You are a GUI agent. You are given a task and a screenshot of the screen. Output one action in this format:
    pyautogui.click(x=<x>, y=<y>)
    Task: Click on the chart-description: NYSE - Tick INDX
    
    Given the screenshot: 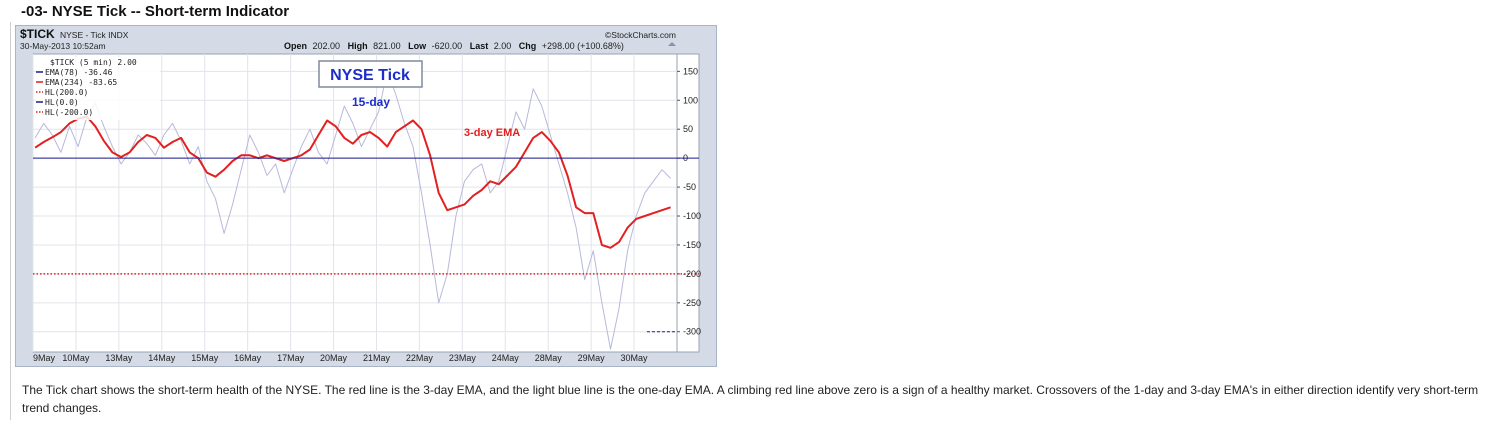 What is the action you would take?
    pyautogui.click(x=94, y=35)
    